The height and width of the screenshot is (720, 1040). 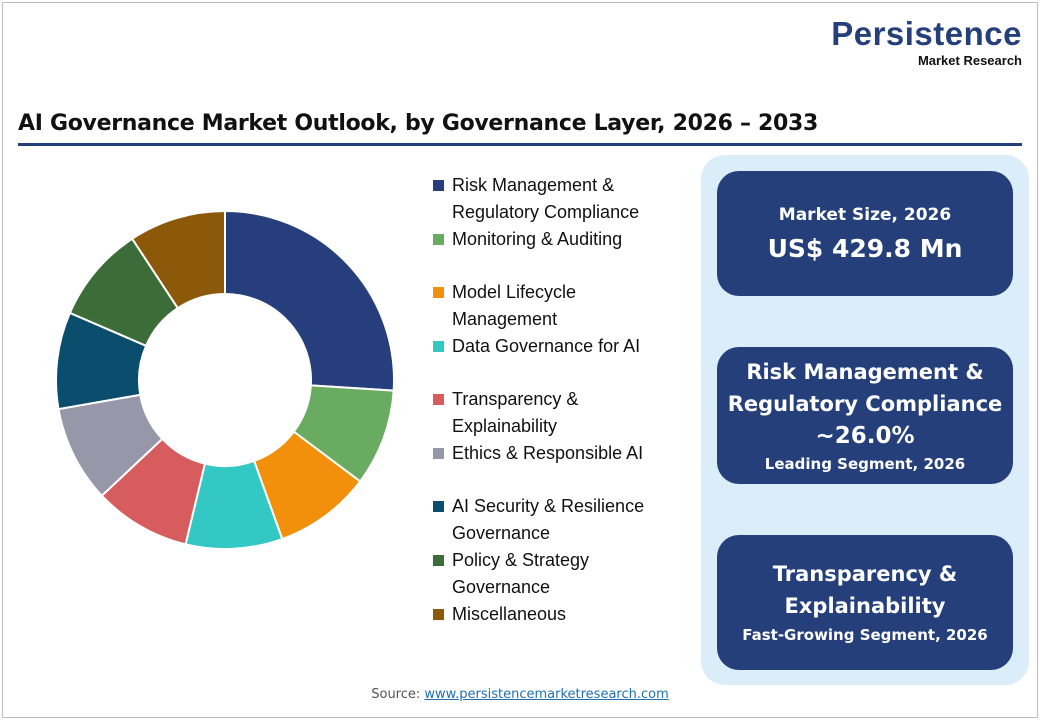 I want to click on legend-label-line: Transparency &, so click(x=515, y=399).